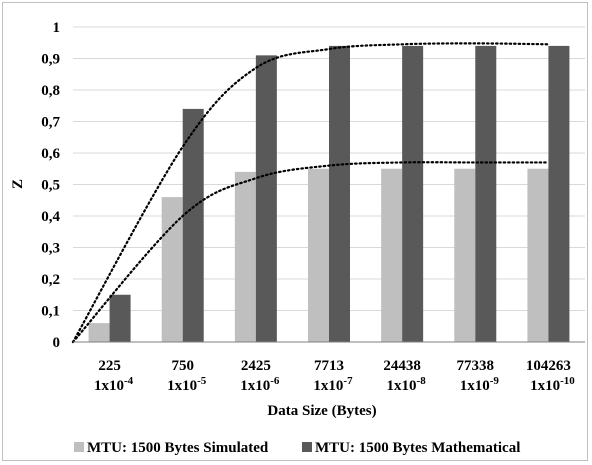  I want to click on y-tick-label: 1, so click(57, 28).